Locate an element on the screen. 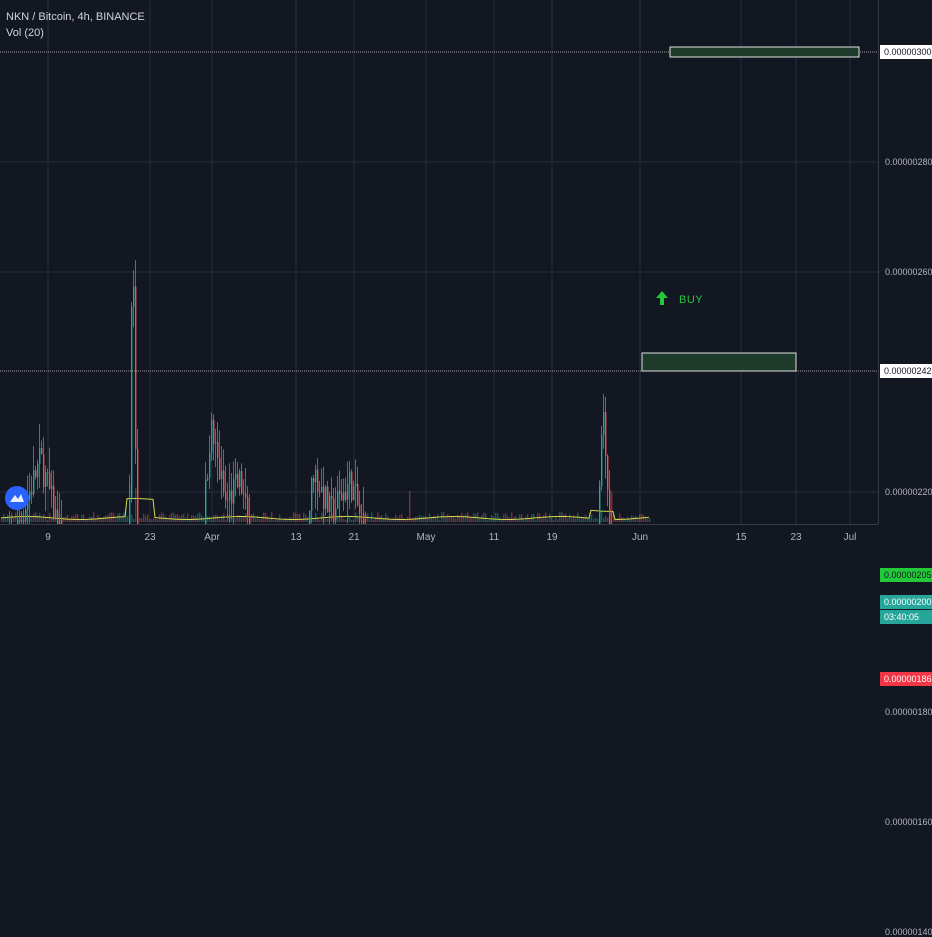  price-label: 0.00000260 is located at coordinates (908, 272).